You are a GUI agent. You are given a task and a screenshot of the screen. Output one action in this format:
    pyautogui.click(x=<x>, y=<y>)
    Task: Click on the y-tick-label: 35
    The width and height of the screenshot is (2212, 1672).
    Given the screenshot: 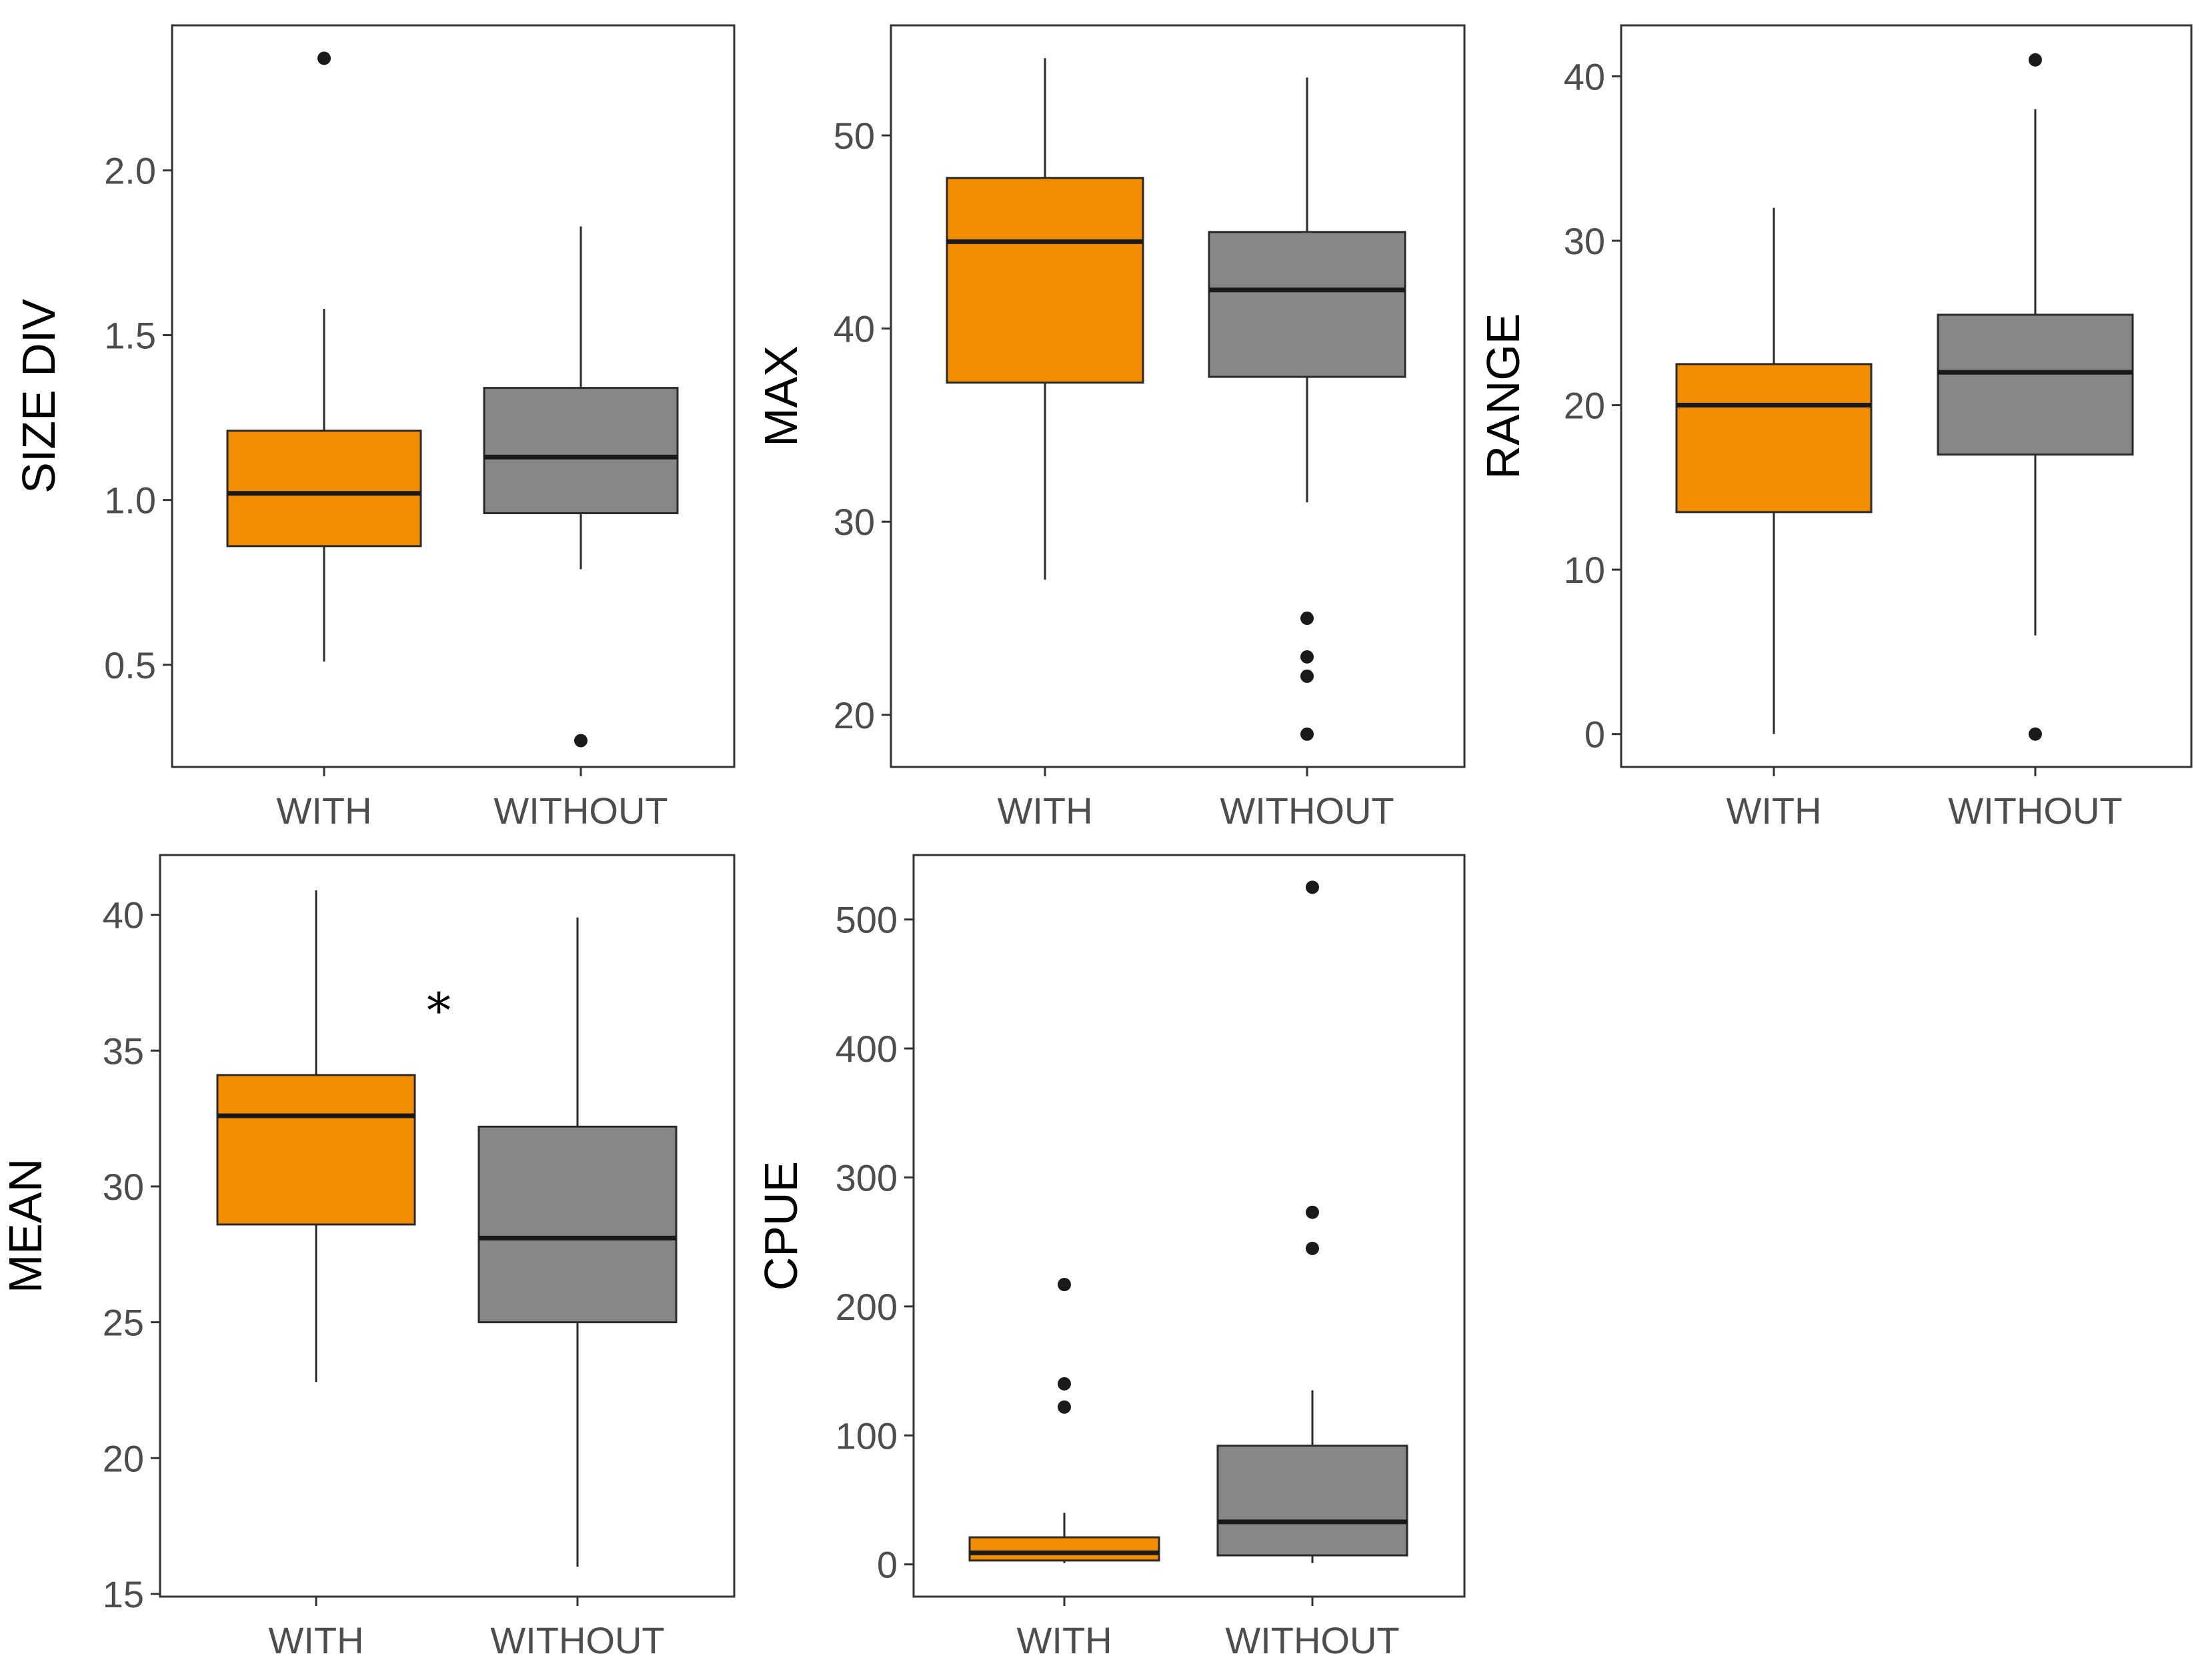 What is the action you would take?
    pyautogui.click(x=123, y=1051)
    